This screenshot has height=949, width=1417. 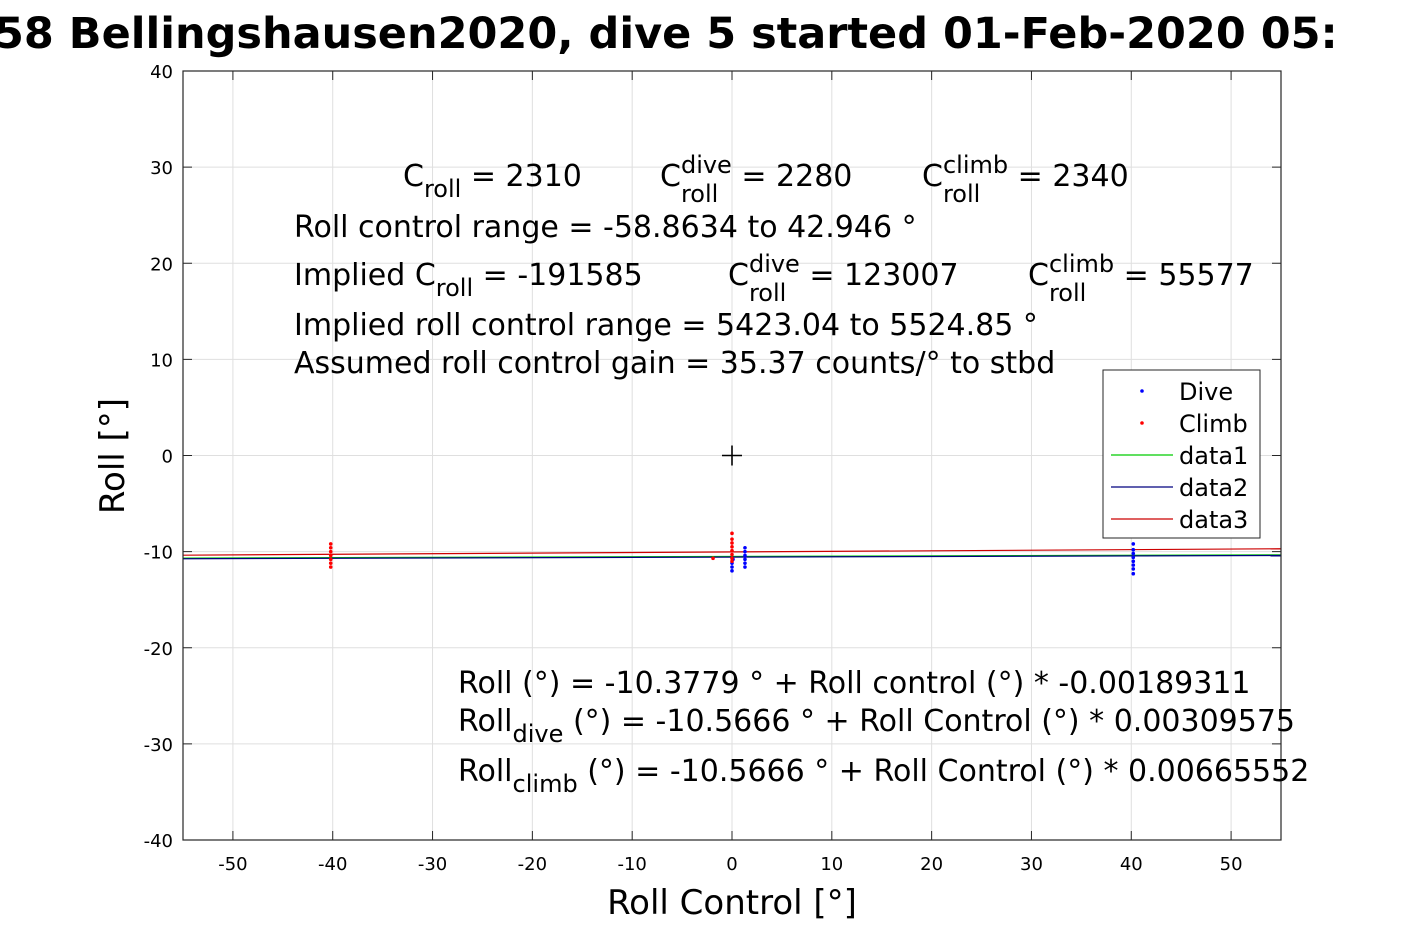 What do you see at coordinates (1142, 391) in the screenshot?
I see `legend-marker-dive` at bounding box center [1142, 391].